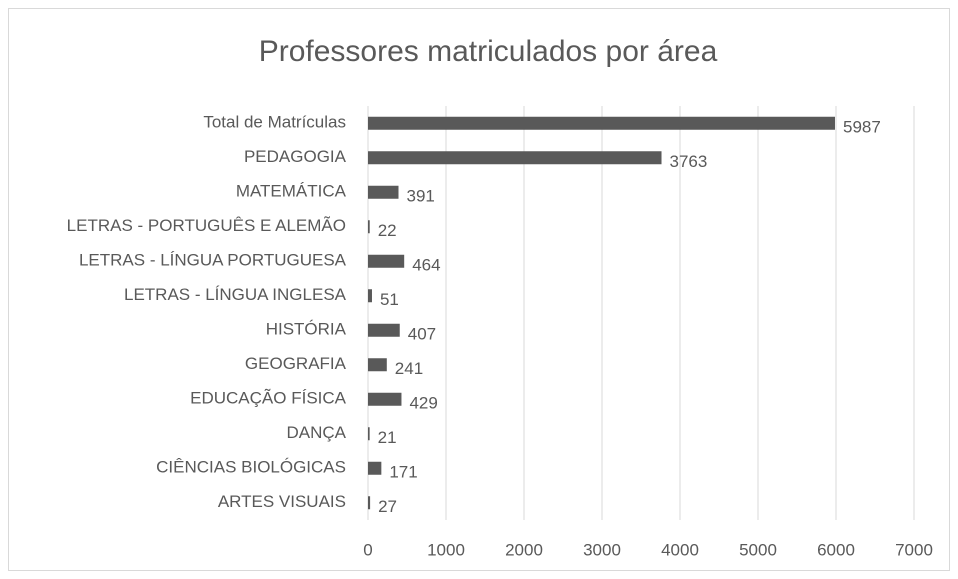  What do you see at coordinates (387, 230) in the screenshot?
I see `data-label: 22` at bounding box center [387, 230].